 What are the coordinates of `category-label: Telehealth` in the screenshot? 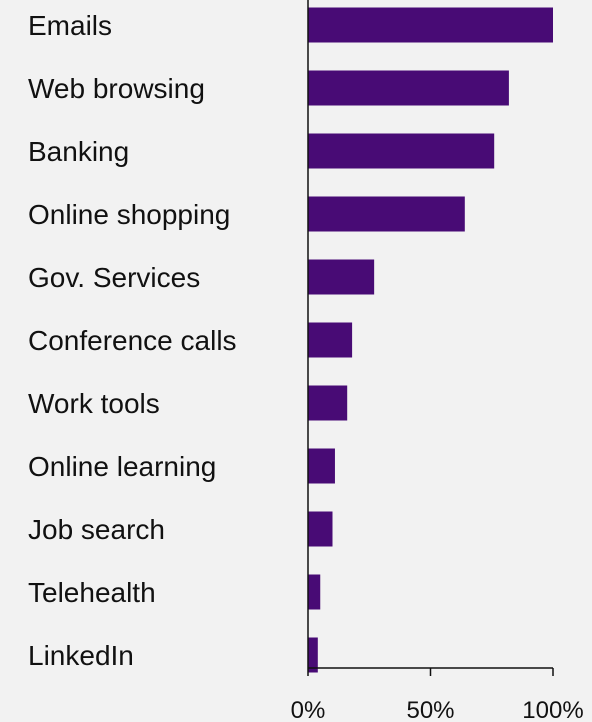 It's located at (92, 592).